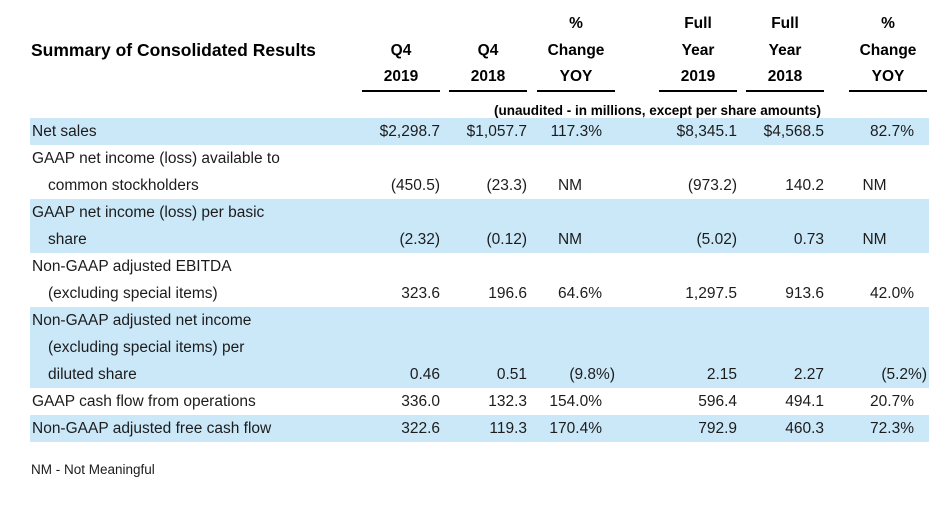 This screenshot has height=513, width=950. What do you see at coordinates (420, 293) in the screenshot?
I see `value-cell: 323.6` at bounding box center [420, 293].